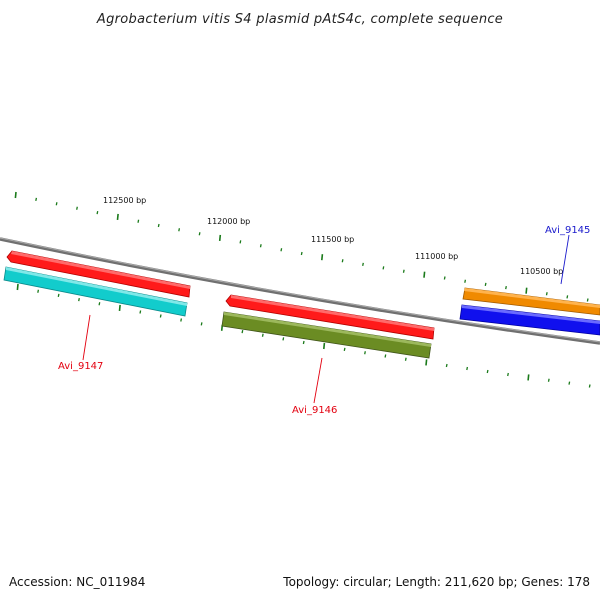  What do you see at coordinates (332, 239) in the screenshot?
I see `scale-label-111500: 111500 bp` at bounding box center [332, 239].